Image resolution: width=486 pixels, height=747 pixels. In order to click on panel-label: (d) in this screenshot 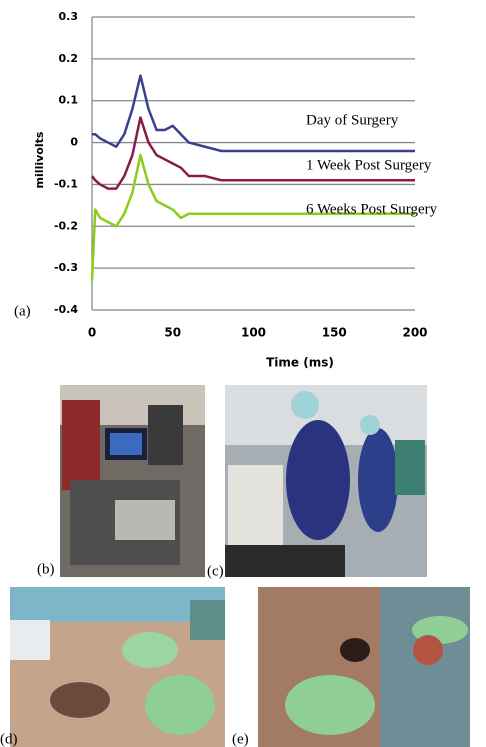, I will do `click(9, 739)`.